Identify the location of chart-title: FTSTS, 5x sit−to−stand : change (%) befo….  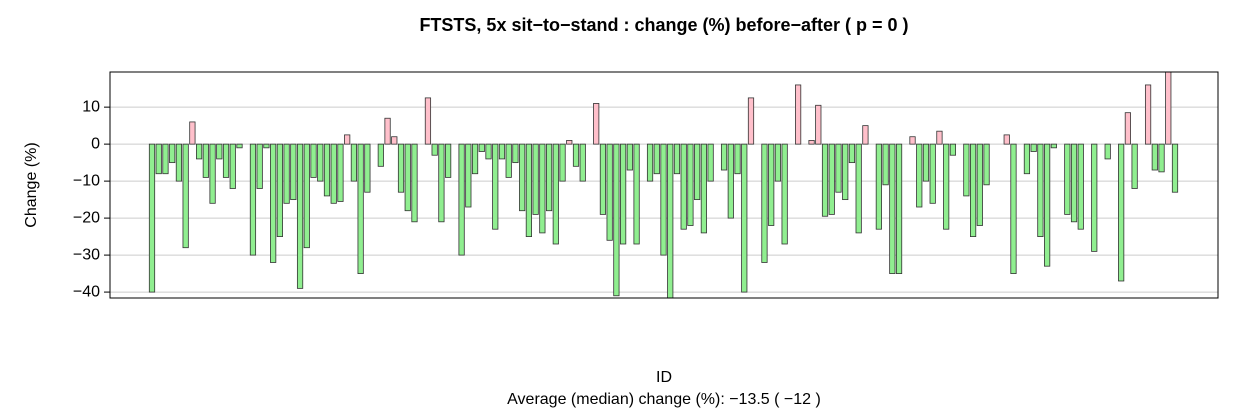
(663, 25).